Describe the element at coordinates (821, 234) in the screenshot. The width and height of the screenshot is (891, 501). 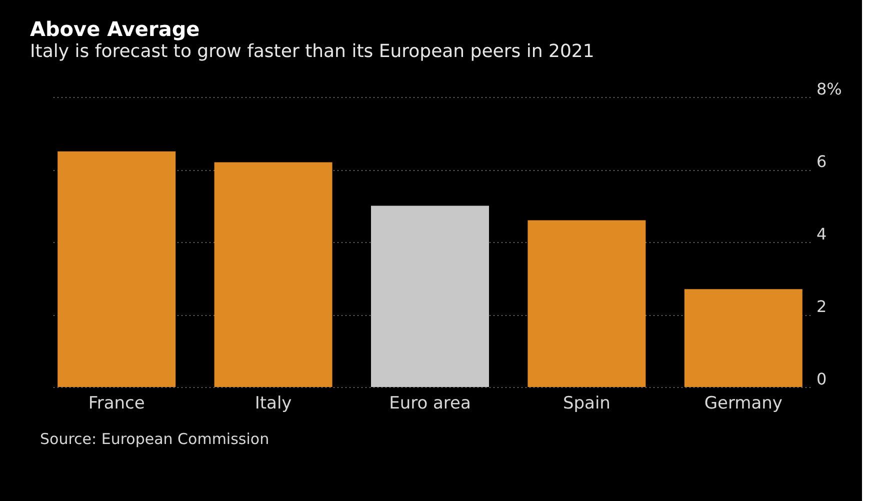
I see `y-tick-label: 4` at that location.